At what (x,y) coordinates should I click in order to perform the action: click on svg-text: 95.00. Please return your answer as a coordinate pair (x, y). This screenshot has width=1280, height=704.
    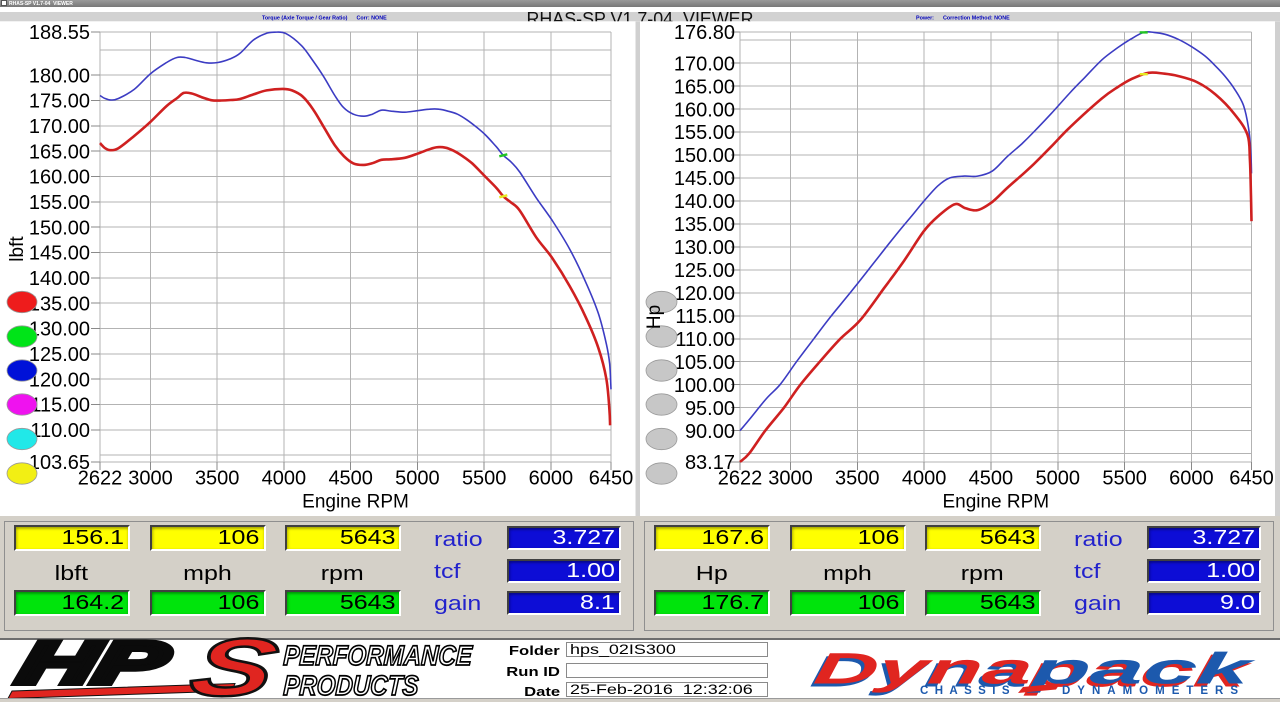
    Looking at the image, I should click on (710, 409).